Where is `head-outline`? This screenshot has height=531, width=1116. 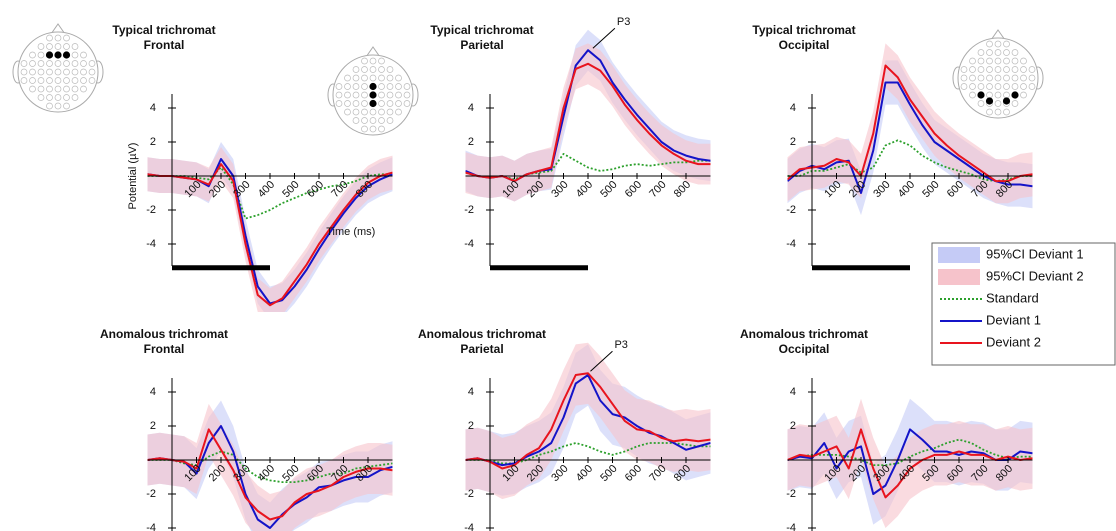 head-outline is located at coordinates (998, 78).